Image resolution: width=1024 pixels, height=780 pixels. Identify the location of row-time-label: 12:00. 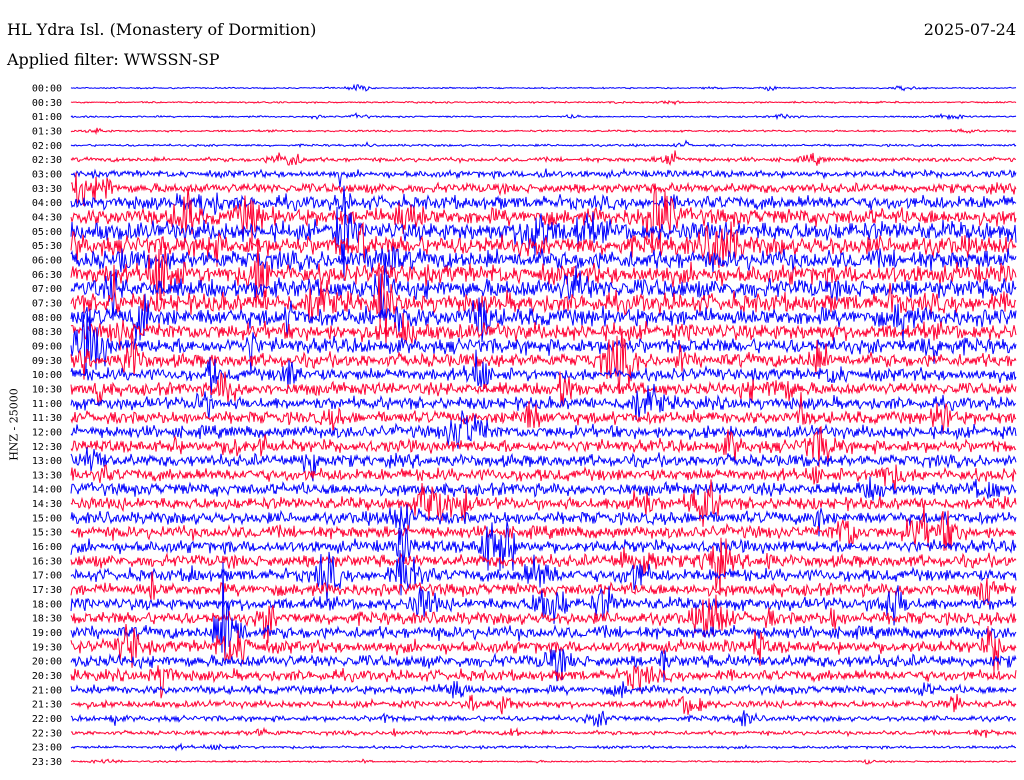
(47, 432).